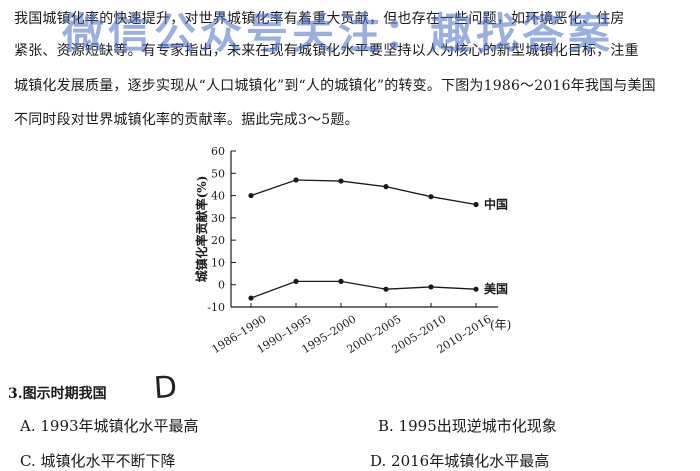 The image size is (700, 471). I want to click on series-line-usa, so click(363, 289).